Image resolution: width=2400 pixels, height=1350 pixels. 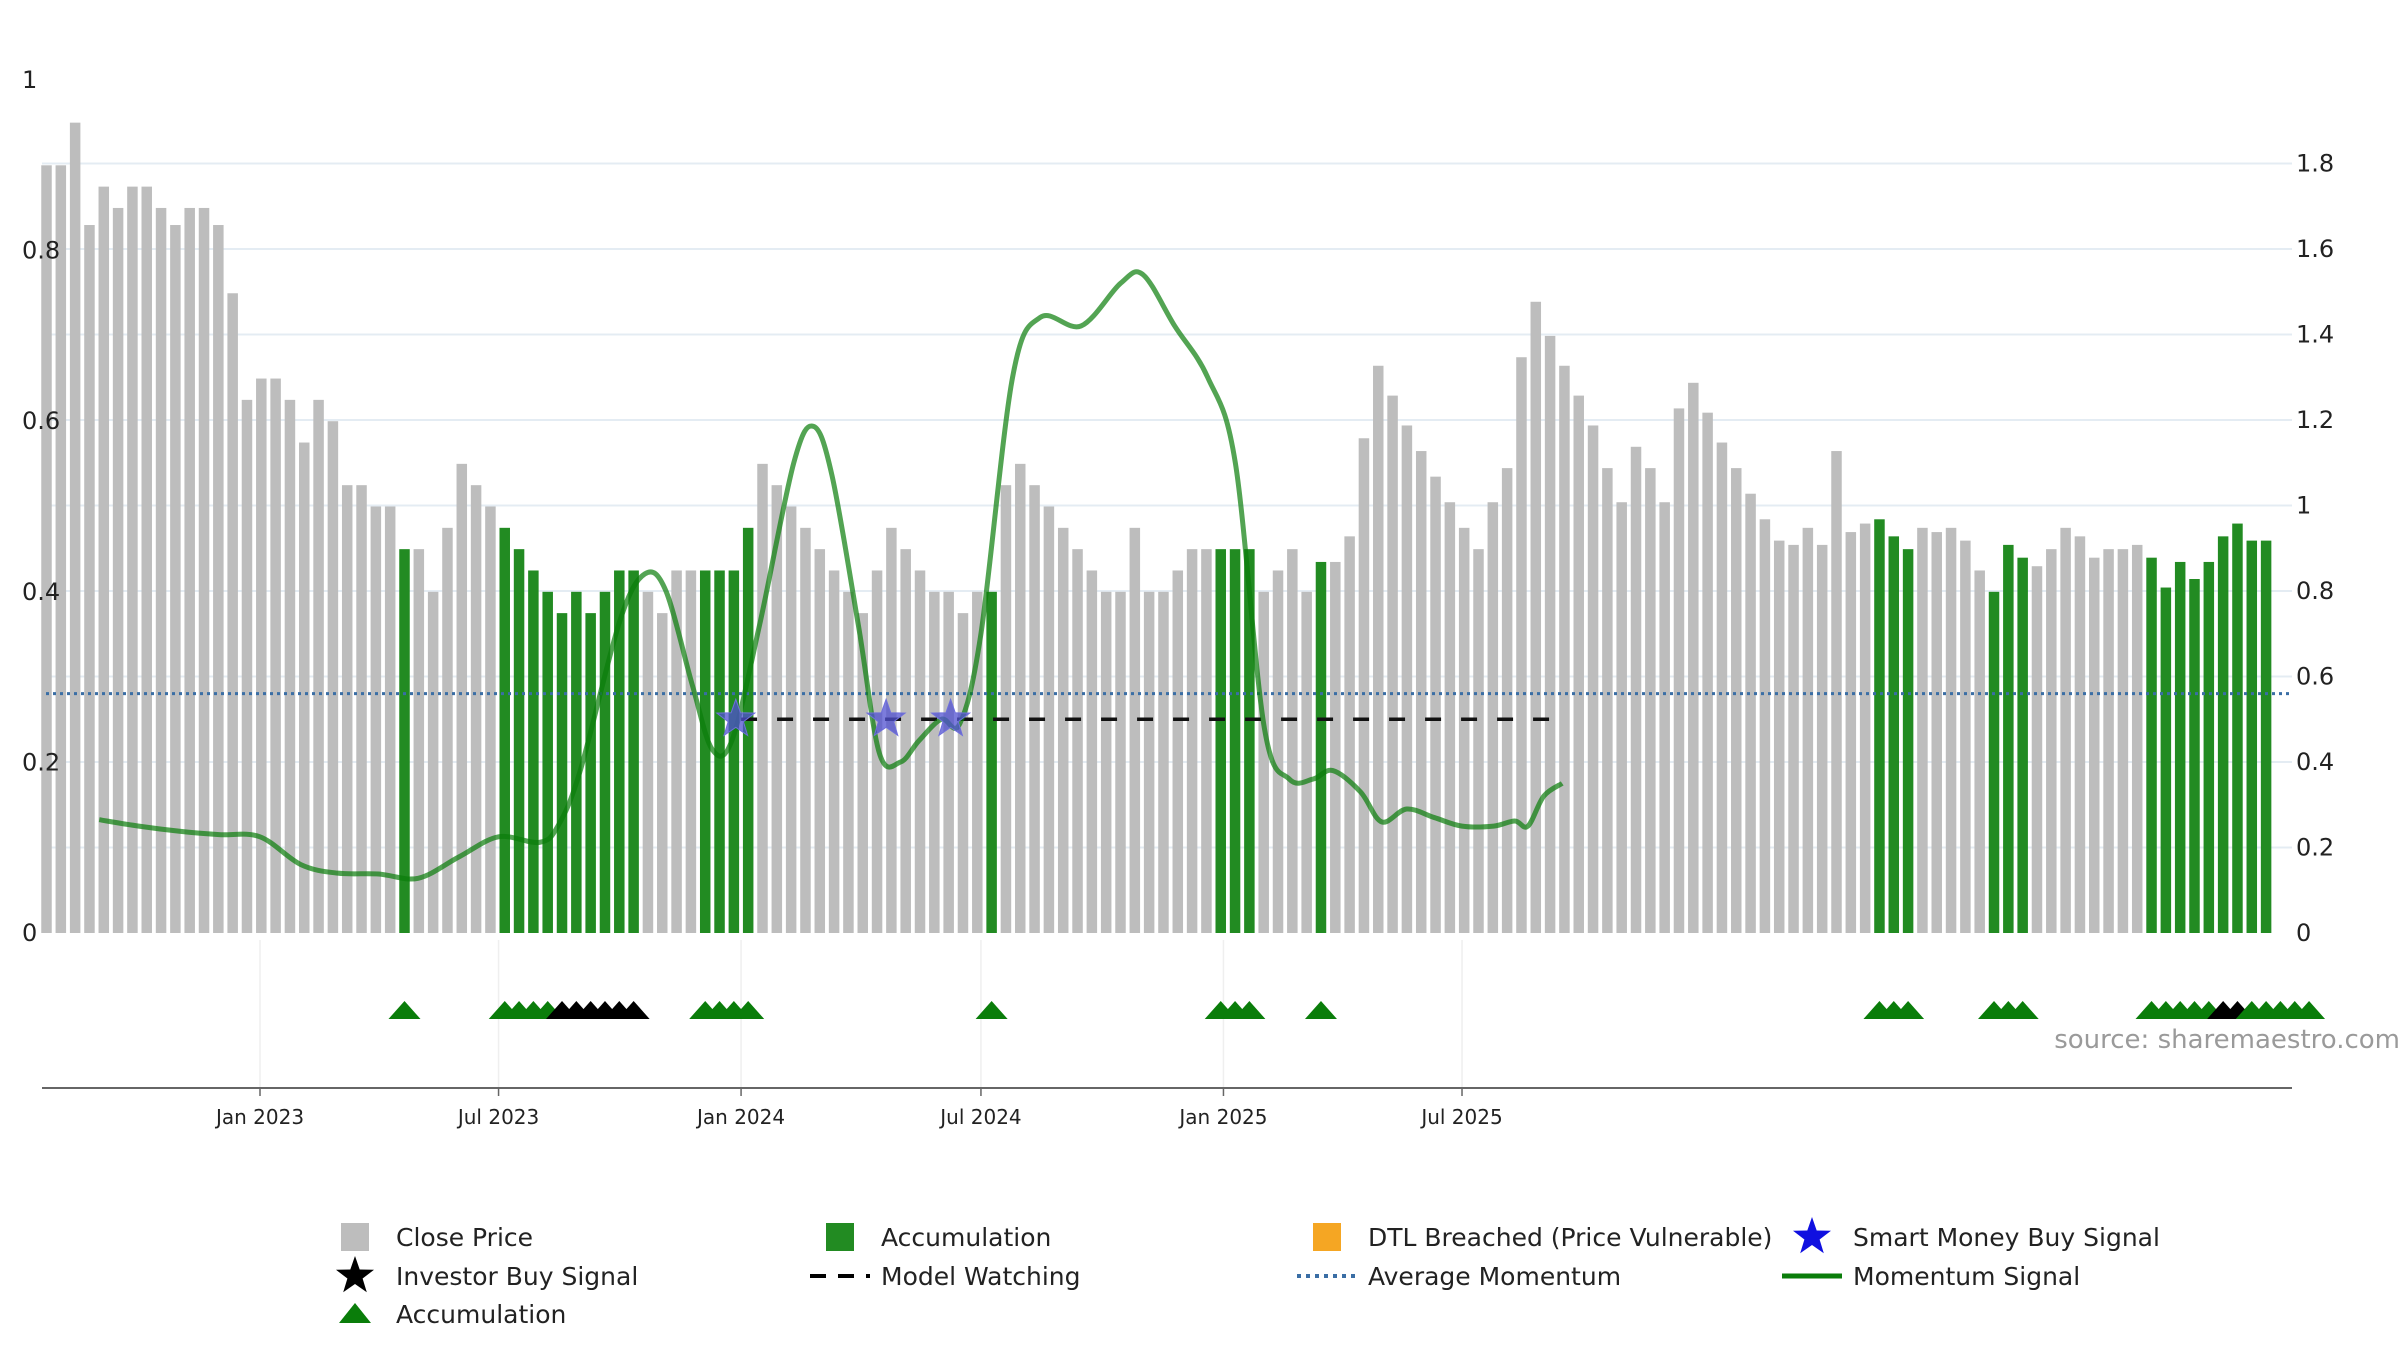 What do you see at coordinates (41, 592) in the screenshot?
I see `left-y-tick-label: 0.4` at bounding box center [41, 592].